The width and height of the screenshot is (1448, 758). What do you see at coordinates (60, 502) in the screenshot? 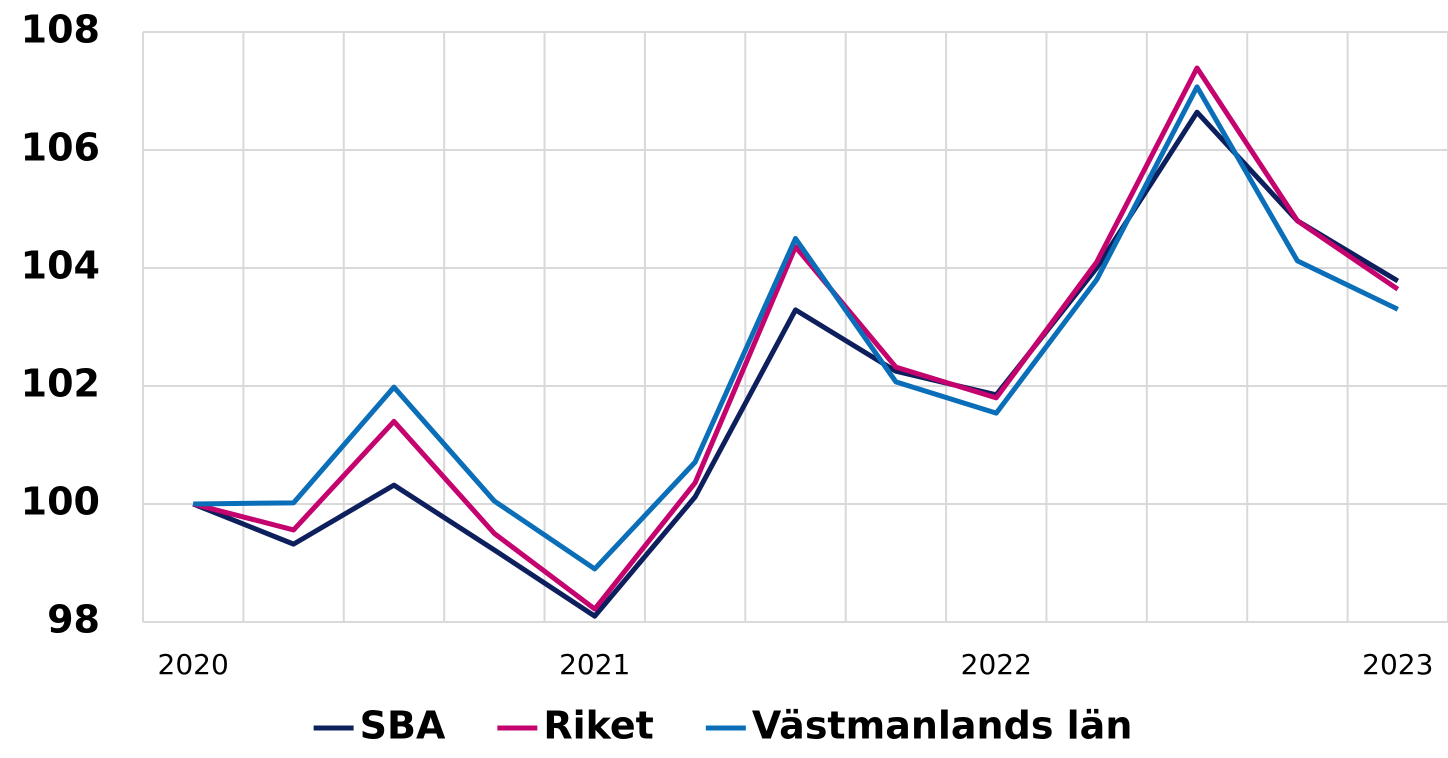
I see `y-tick-label: 100` at bounding box center [60, 502].